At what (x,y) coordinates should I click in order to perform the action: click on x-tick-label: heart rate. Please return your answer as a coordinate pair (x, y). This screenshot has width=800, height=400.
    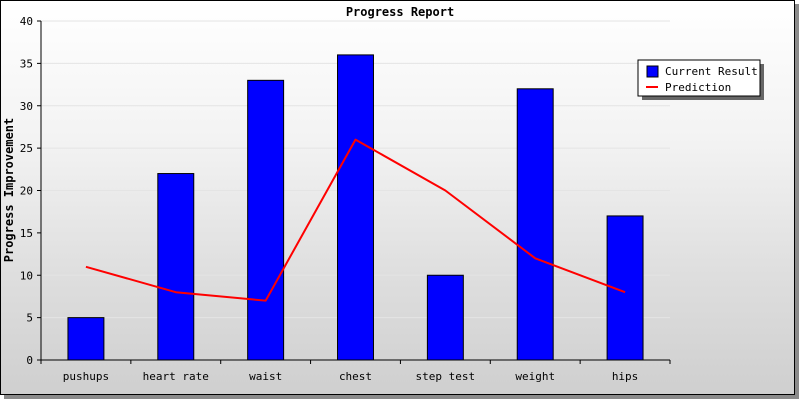
    Looking at the image, I should click on (176, 376).